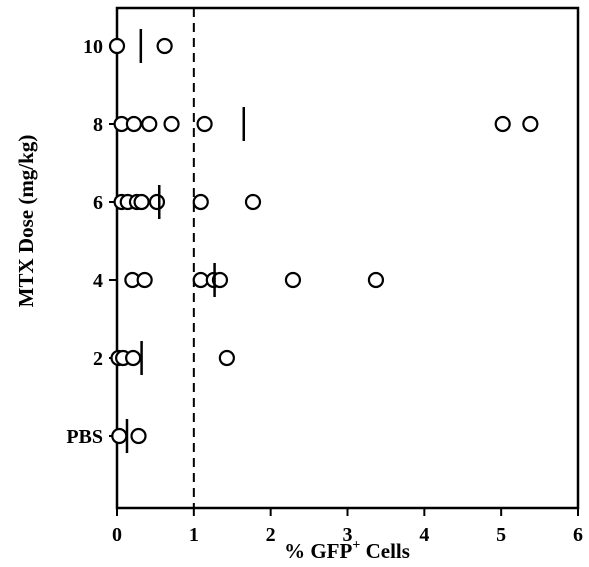  Describe the element at coordinates (356, 545) in the screenshot. I see `x-axis-label-superscript: +` at that location.